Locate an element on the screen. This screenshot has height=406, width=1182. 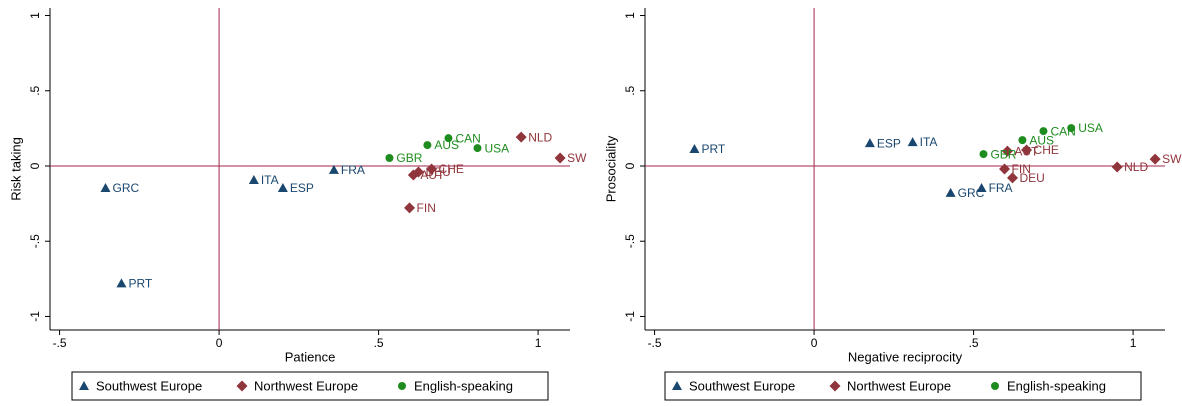
x-axis-title: Negative reciprocity is located at coordinates (905, 356).